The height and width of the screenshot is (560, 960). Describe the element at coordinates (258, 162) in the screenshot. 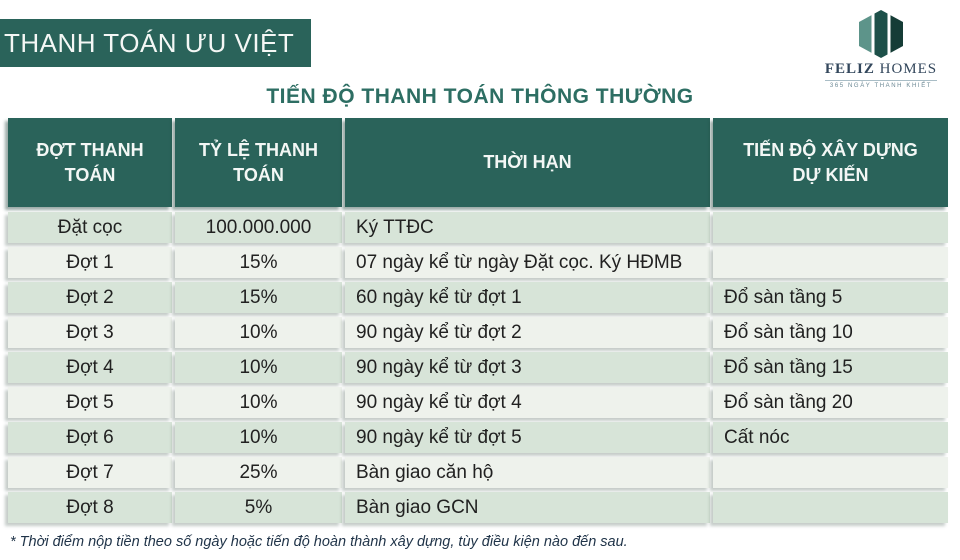

I see `header-cell-ty-le-thanh-toan: TỶ LỆ THANH TOÁN` at that location.